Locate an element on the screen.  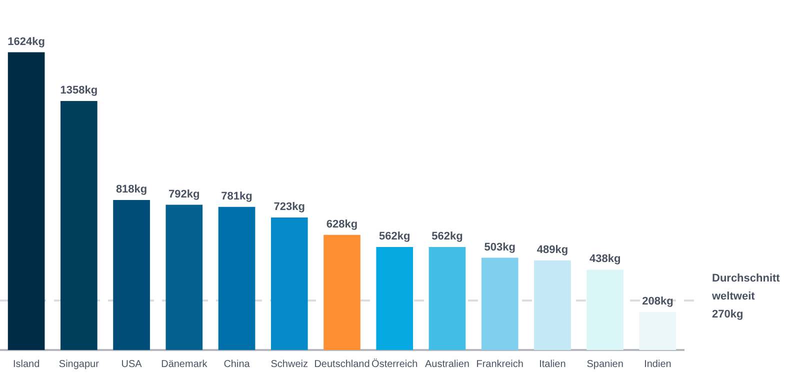
data-label: 628kg is located at coordinates (342, 224).